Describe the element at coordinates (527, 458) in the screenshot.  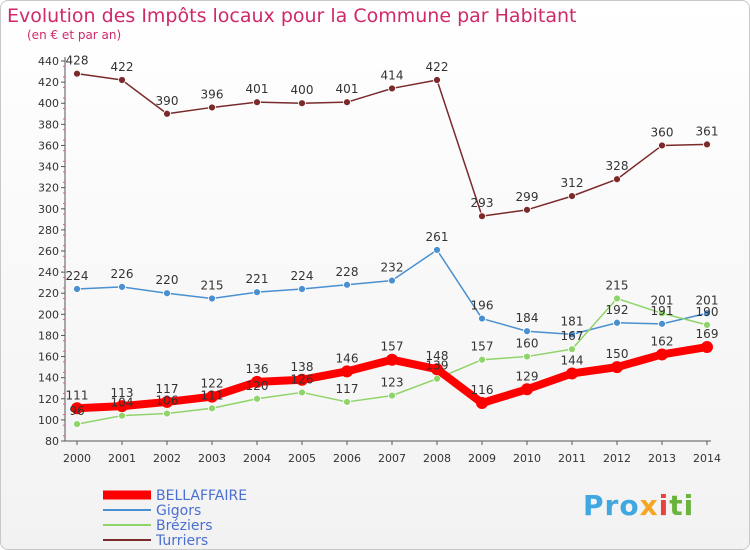
I see `x-tick-label: 2010` at that location.